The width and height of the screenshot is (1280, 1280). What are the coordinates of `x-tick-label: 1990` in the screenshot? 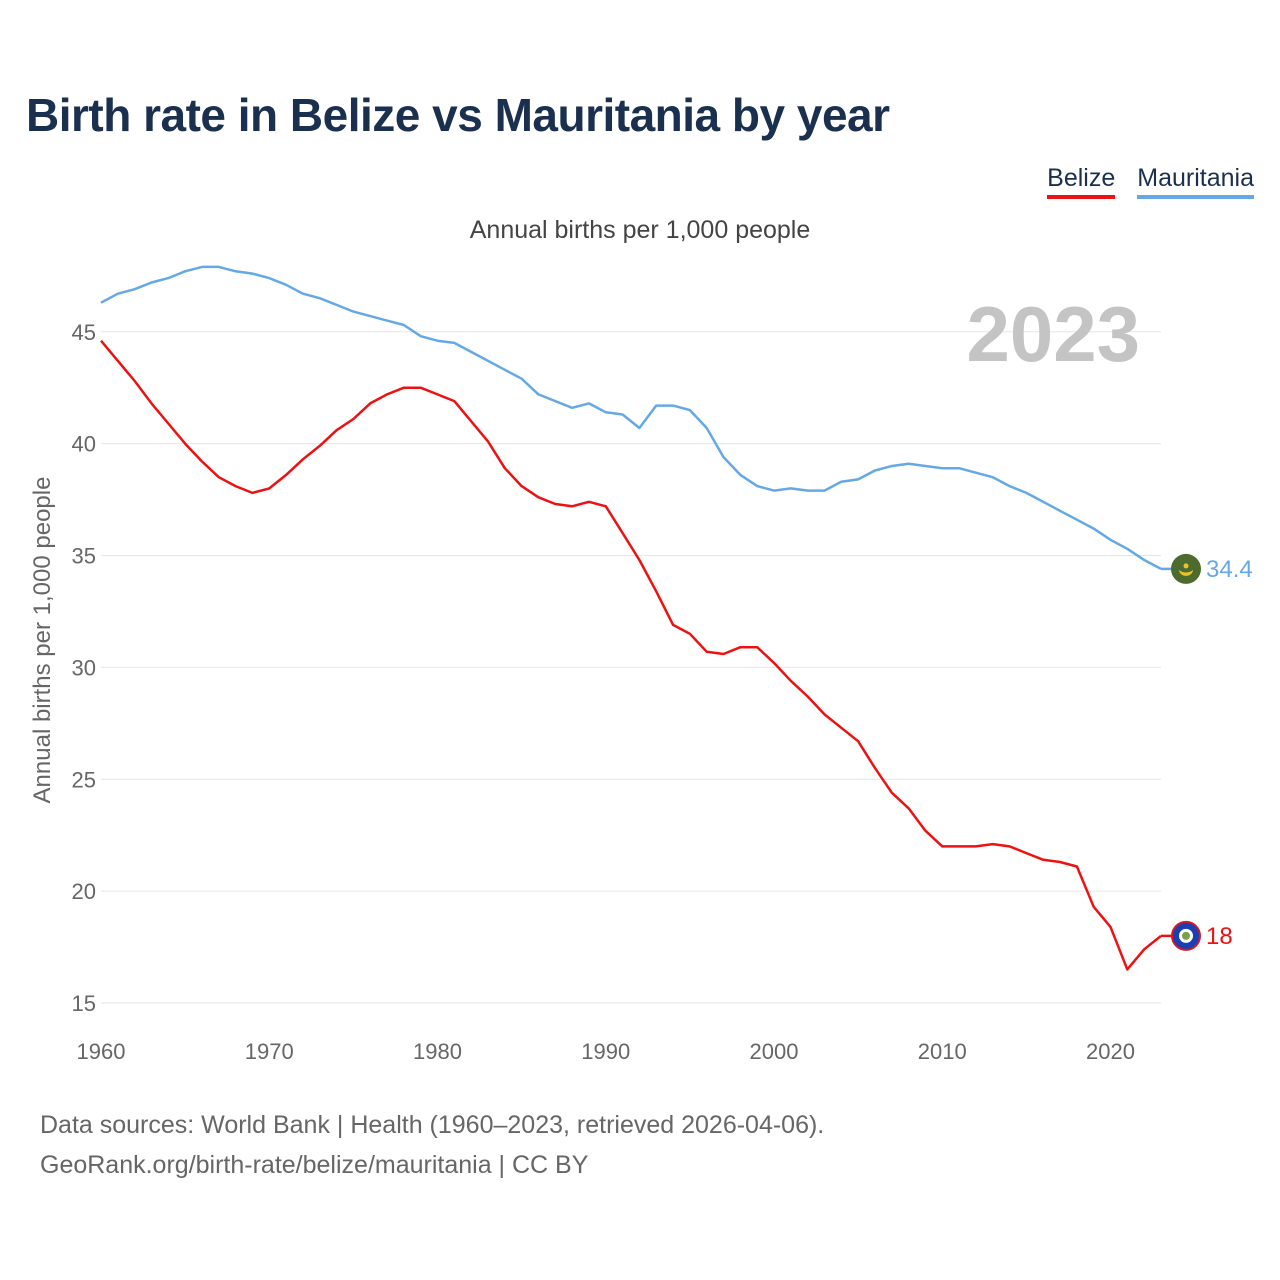 It's located at (605, 1051).